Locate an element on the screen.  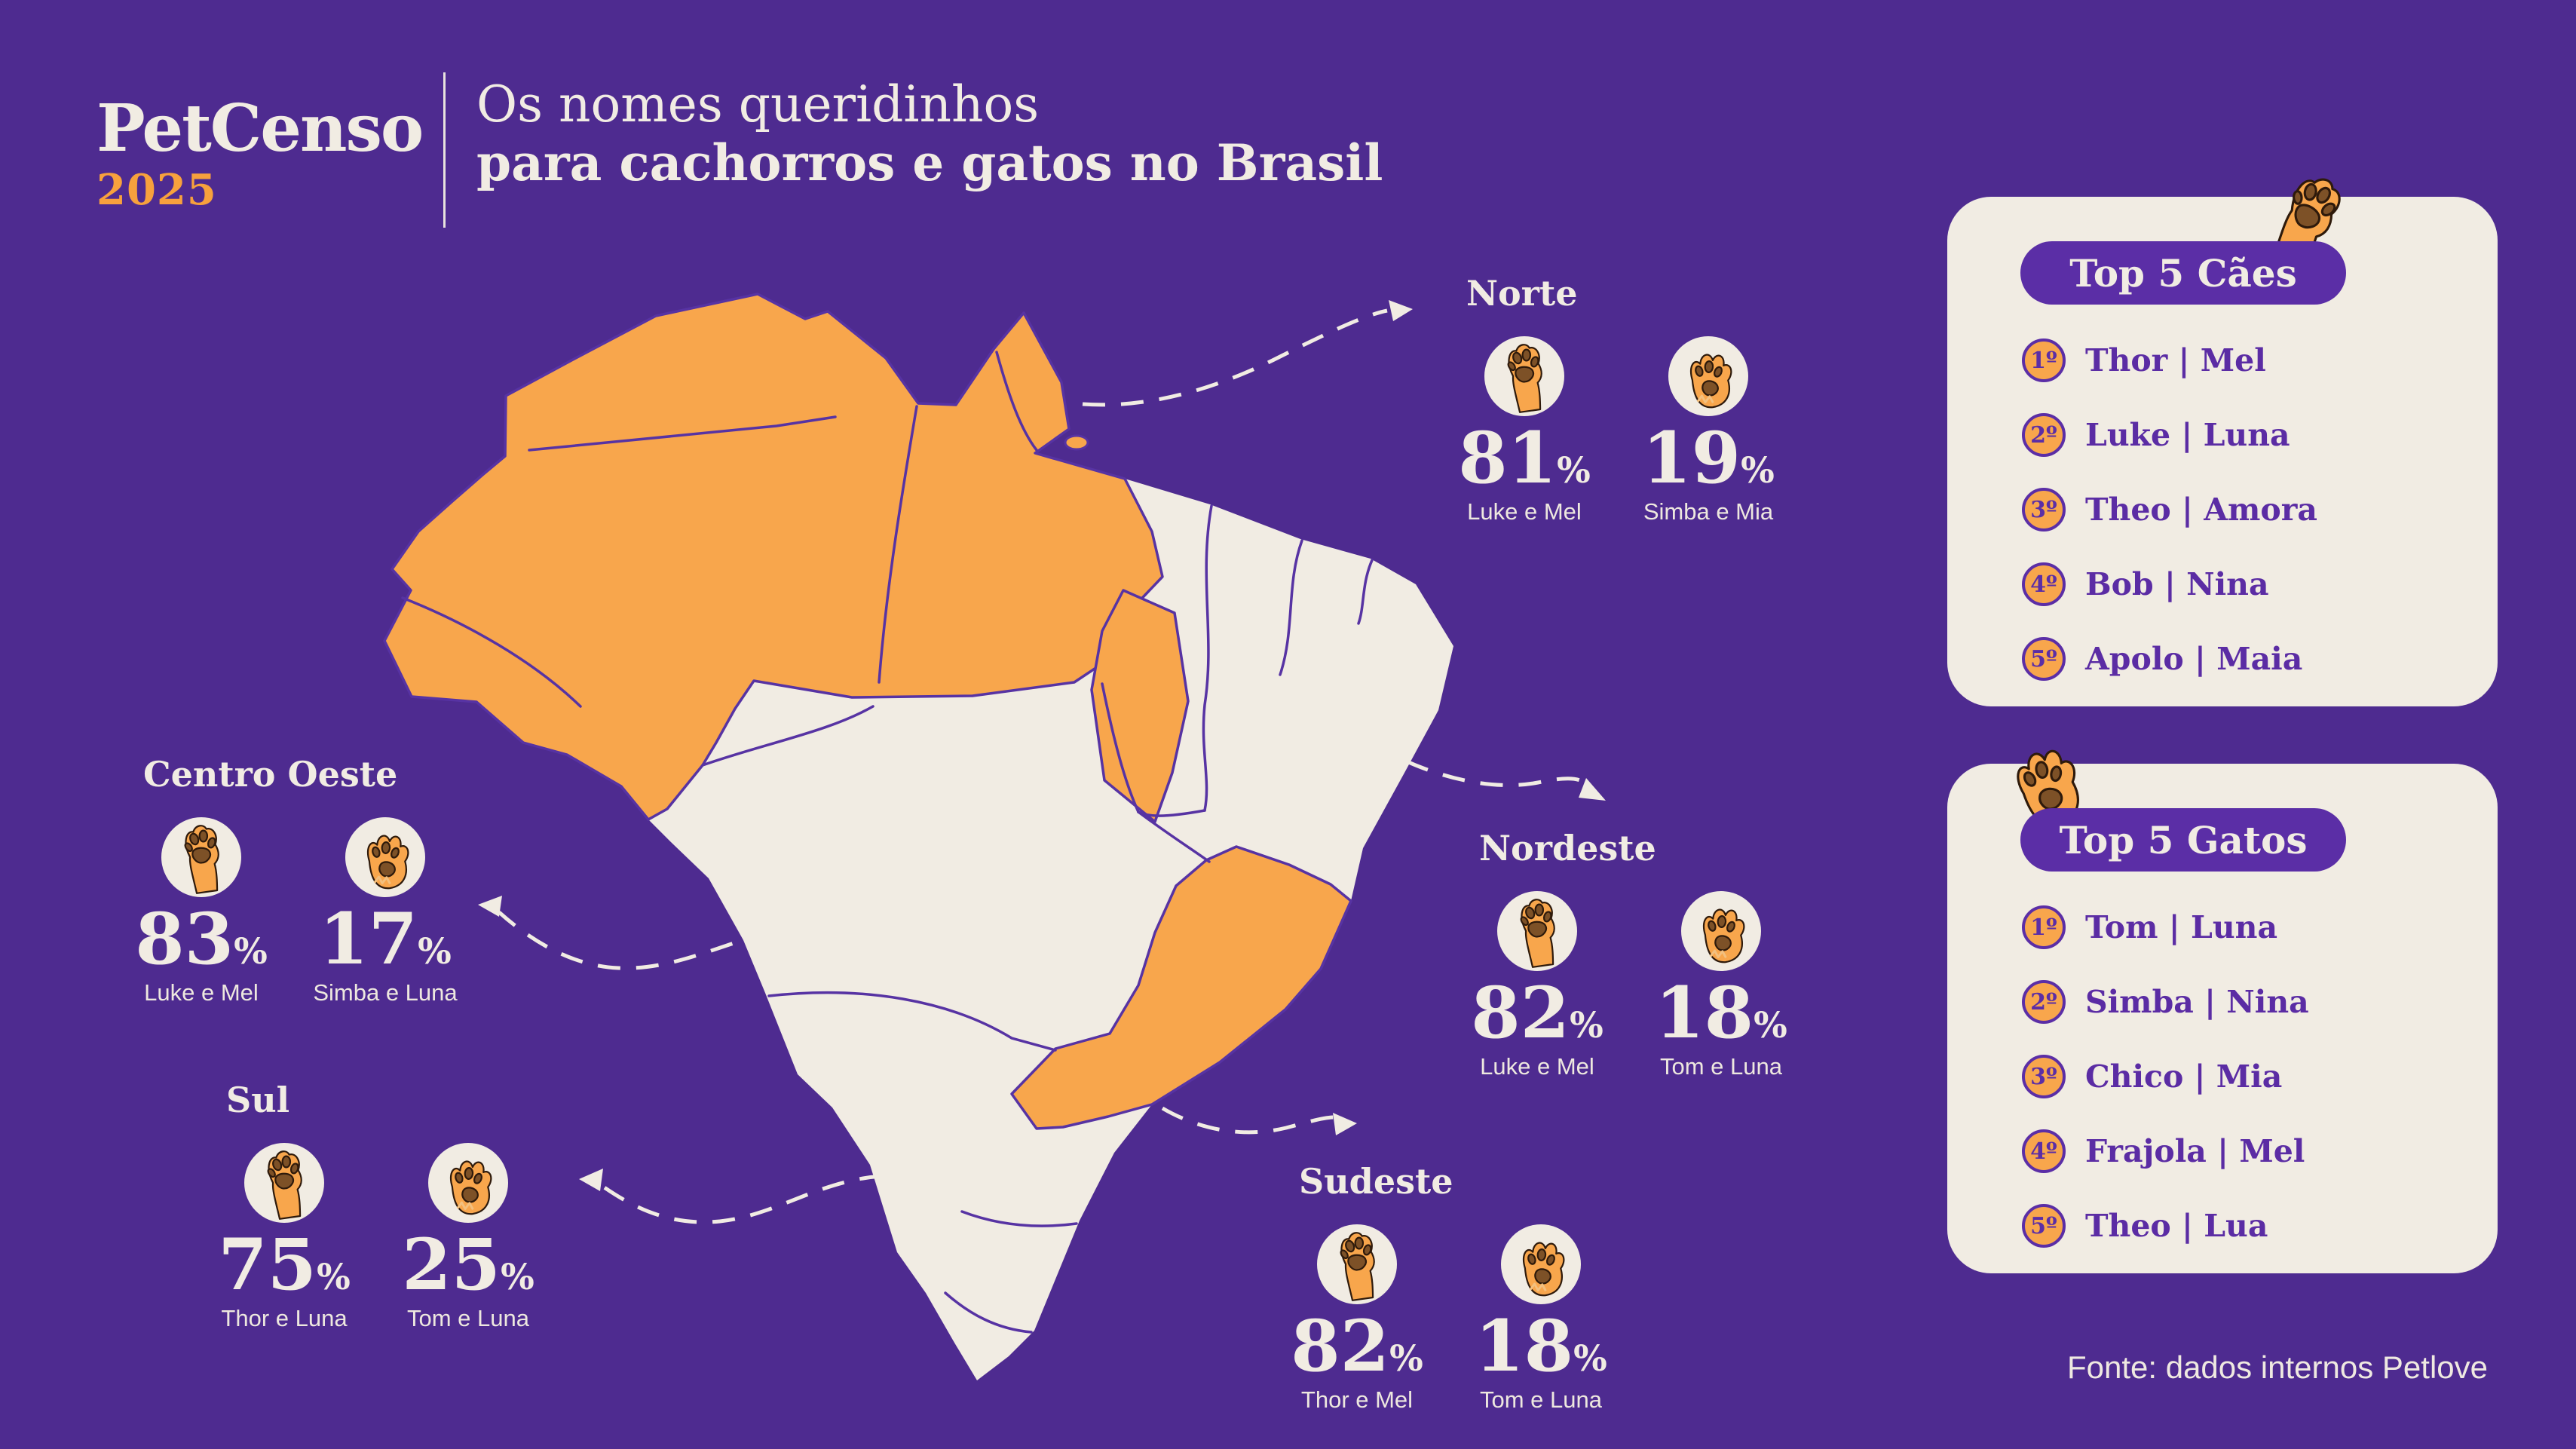
logo-year: 2025 is located at coordinates (156, 190).